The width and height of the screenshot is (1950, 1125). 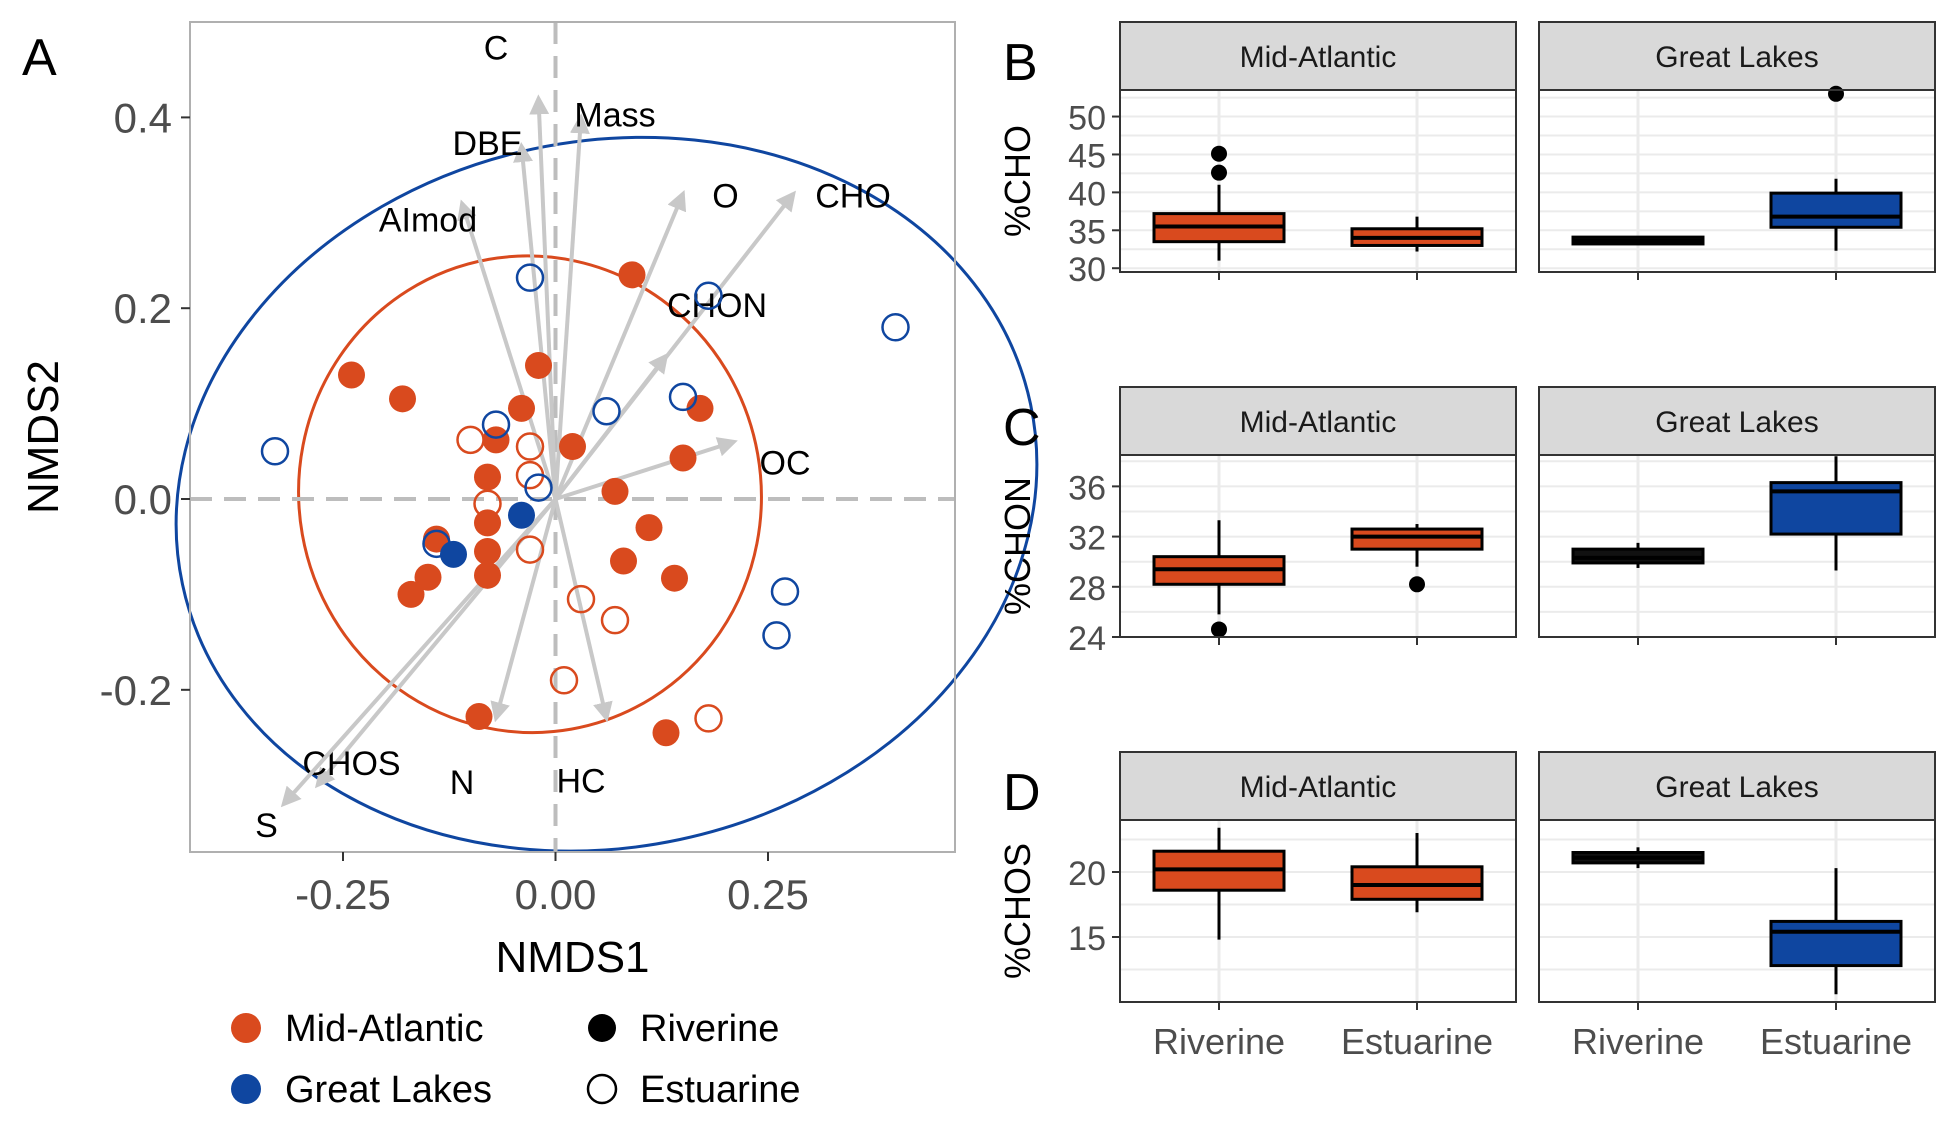 I want to click on vector-label: O, so click(x=725, y=196).